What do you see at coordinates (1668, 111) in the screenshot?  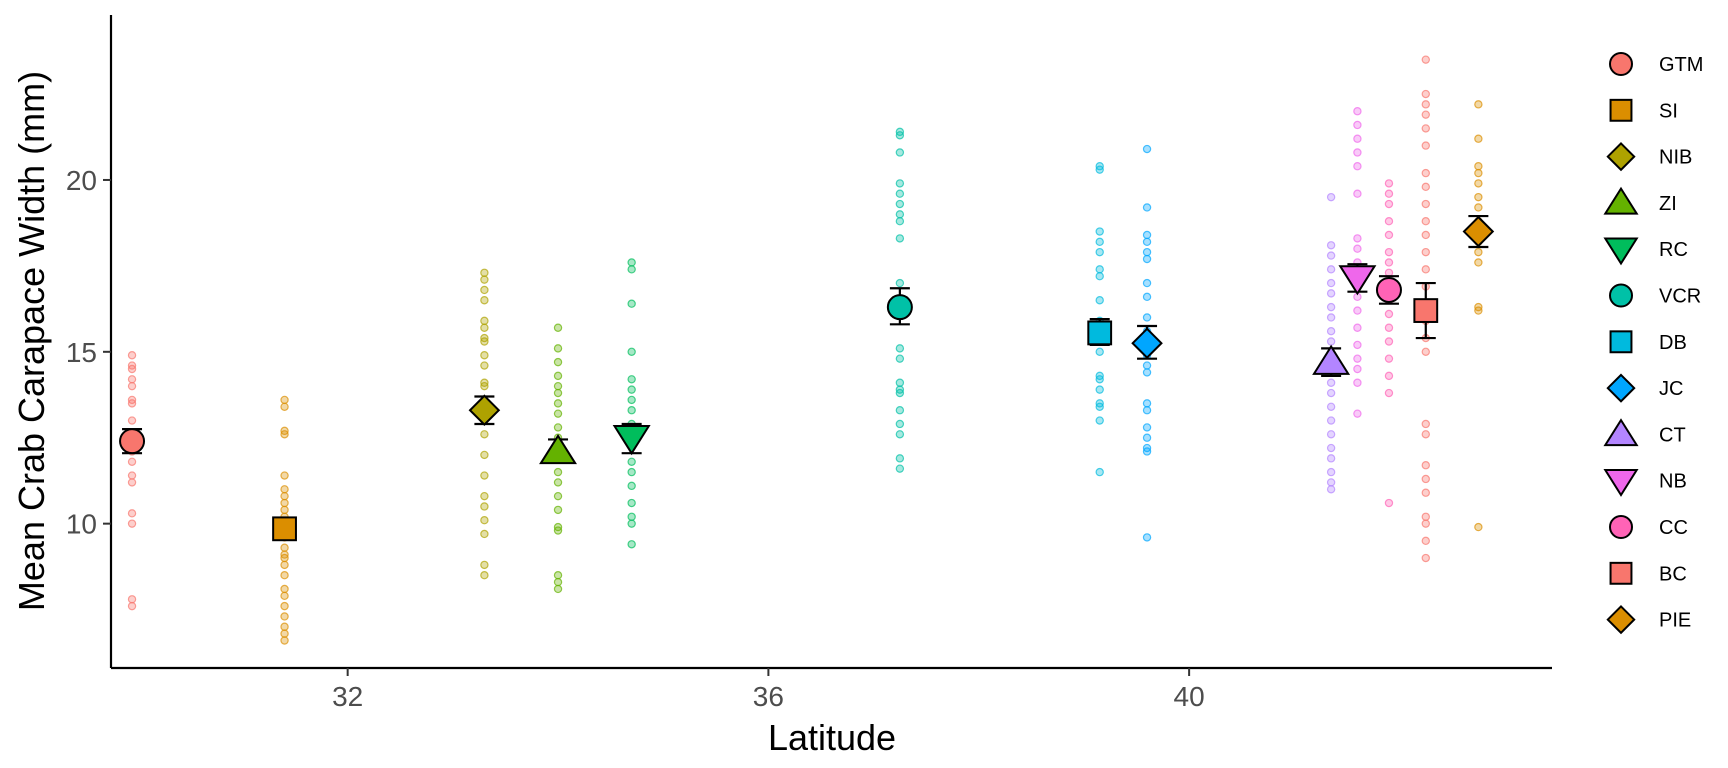 I see `legend-label: SI` at bounding box center [1668, 111].